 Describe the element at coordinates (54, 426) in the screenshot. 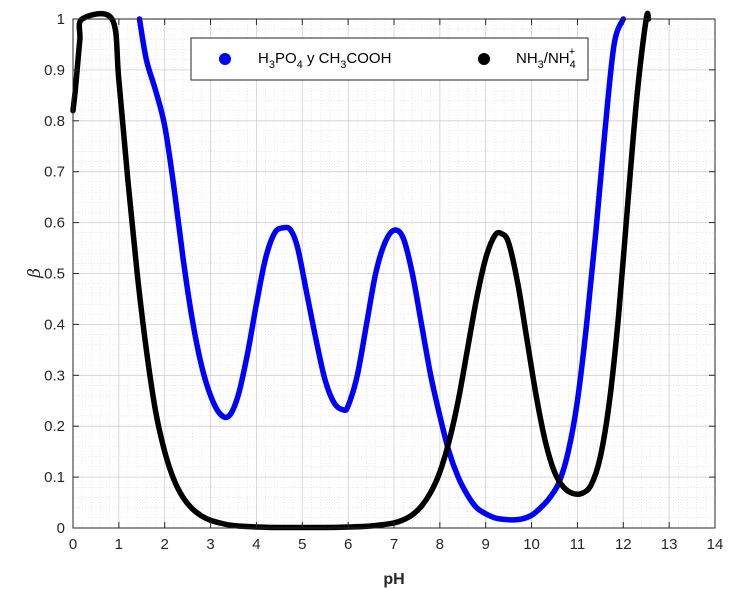

I see `y-tick-label: 0.2` at that location.